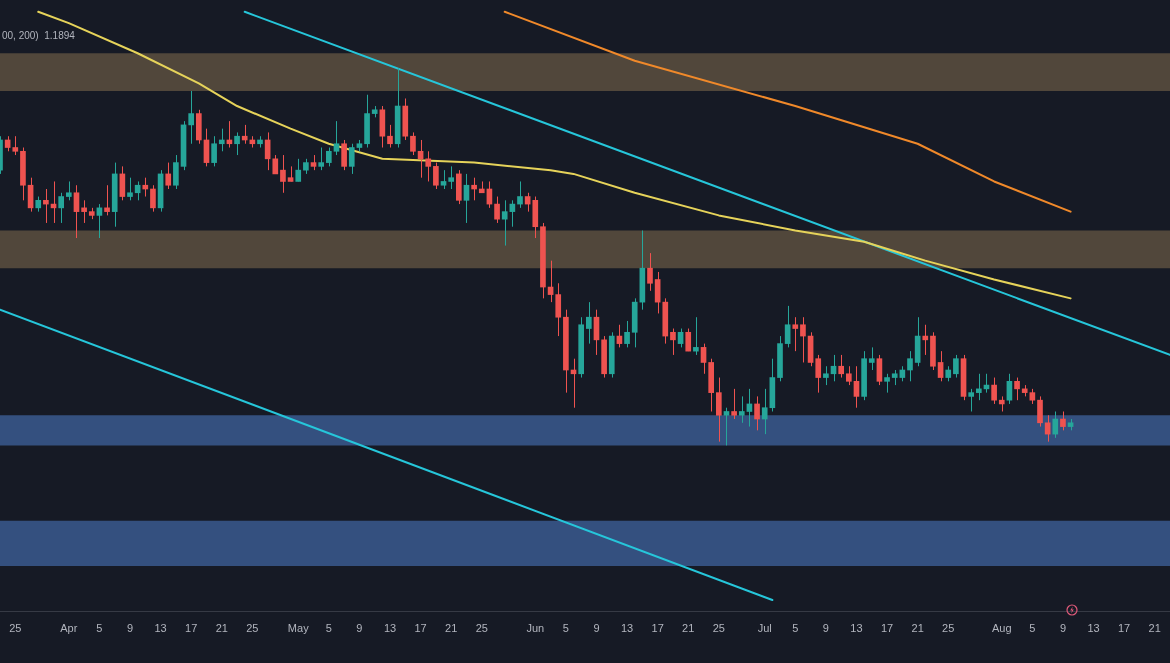 This screenshot has height=663, width=1170. What do you see at coordinates (39, 35) in the screenshot?
I see `text: 00, 200) 1.1894` at bounding box center [39, 35].